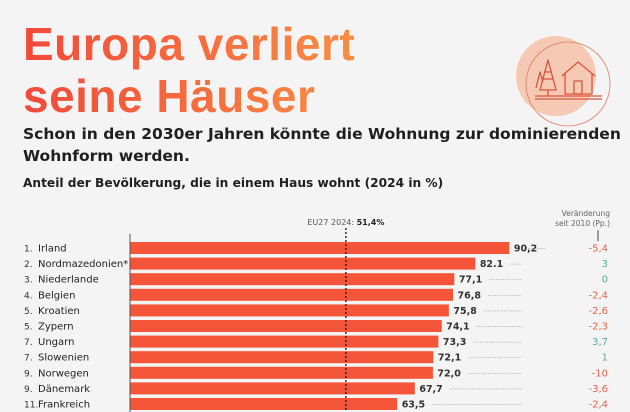  I want to click on change-label: 3, so click(605, 264).